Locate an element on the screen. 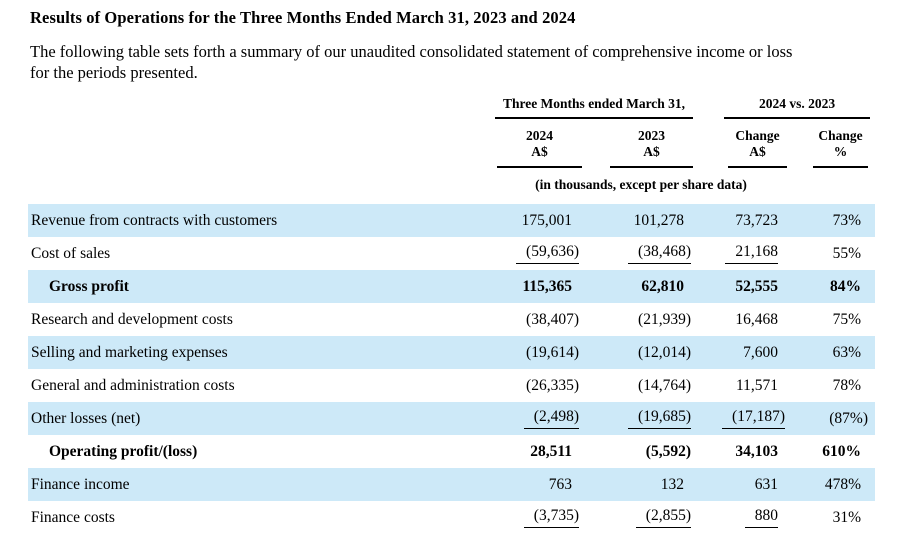 The height and width of the screenshot is (547, 897). cell-value: (14,764) is located at coordinates (664, 385).